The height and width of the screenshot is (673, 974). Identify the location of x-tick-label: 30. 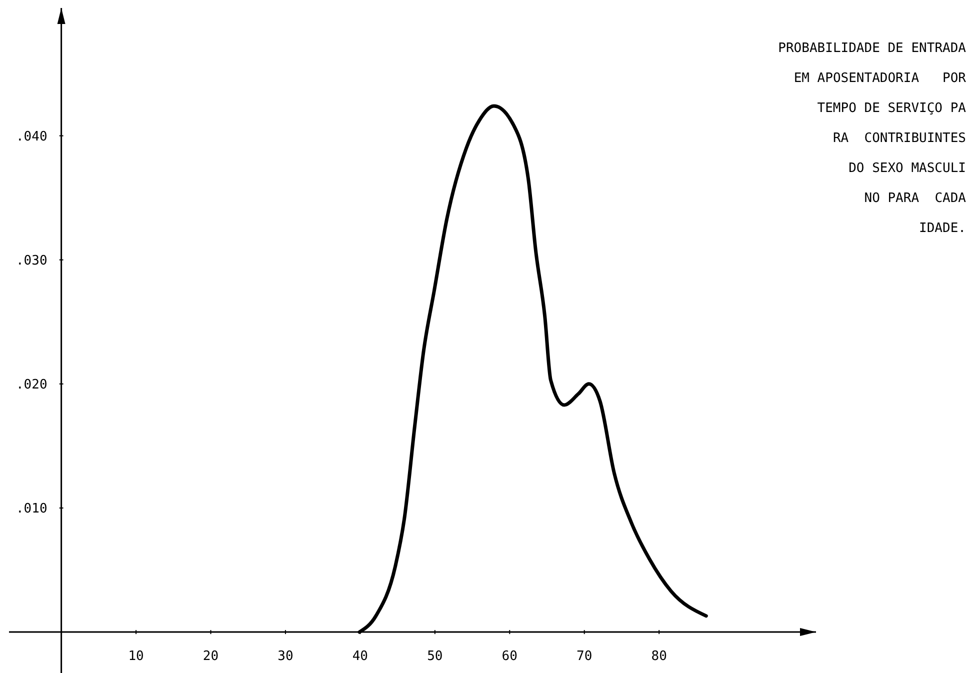
(286, 656).